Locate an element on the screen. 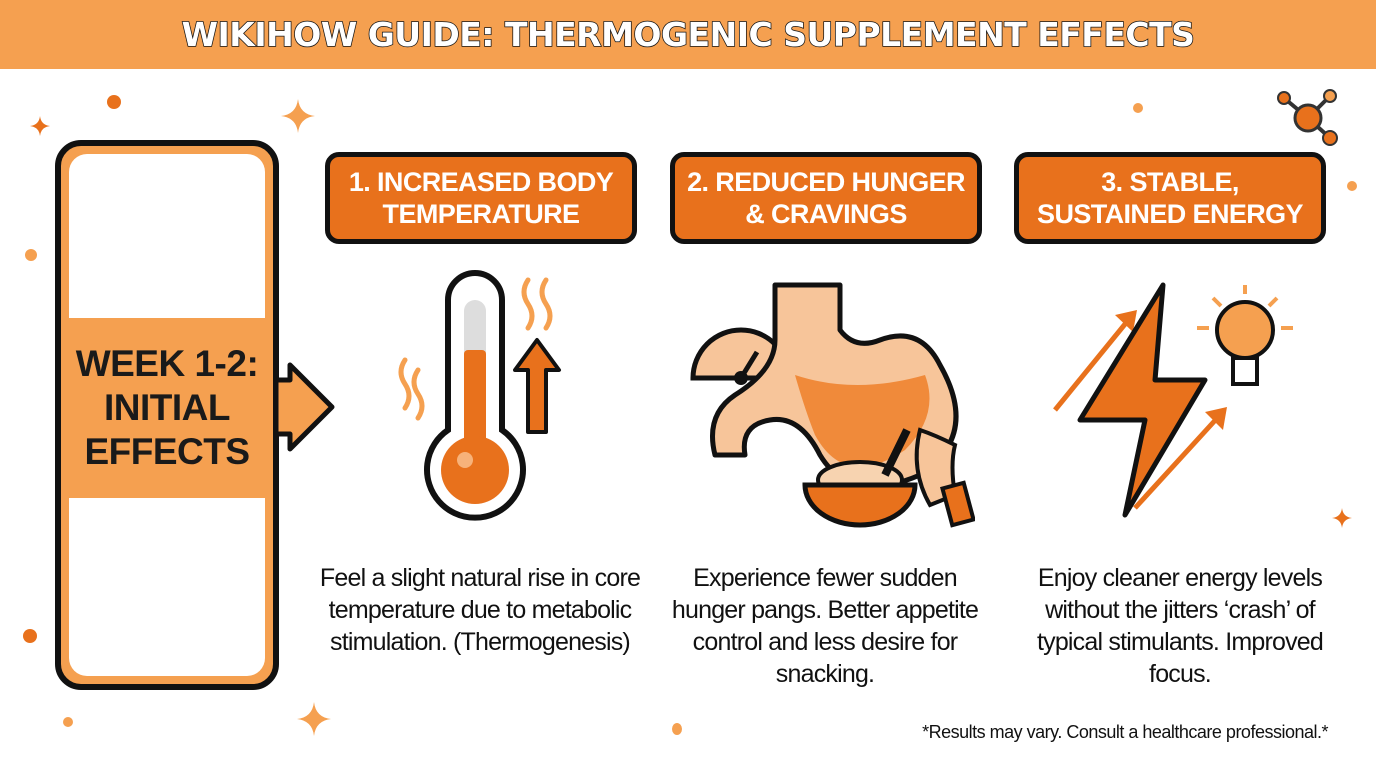 The height and width of the screenshot is (768, 1376). lightbulb-icon is located at coordinates (1245, 335).